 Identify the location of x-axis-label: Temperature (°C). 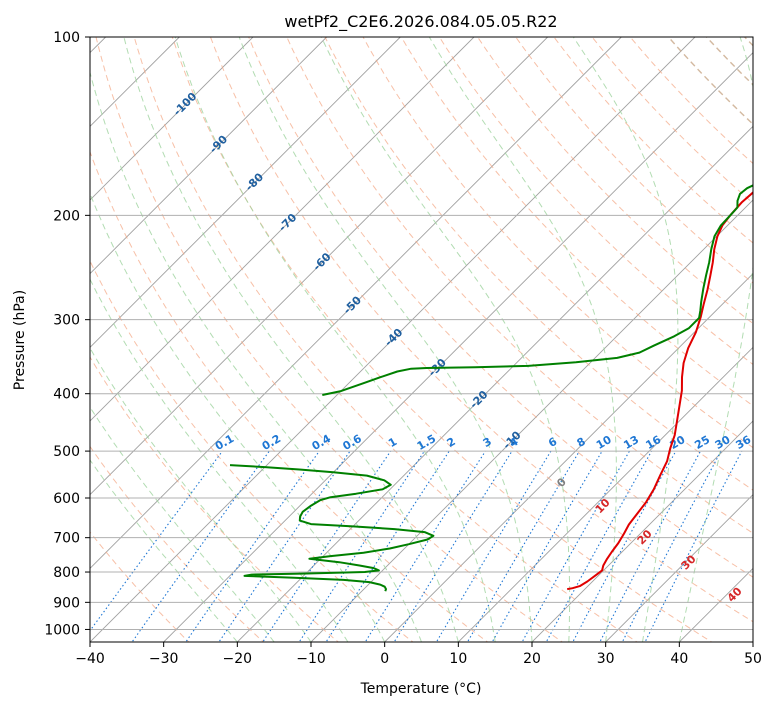
(421, 689).